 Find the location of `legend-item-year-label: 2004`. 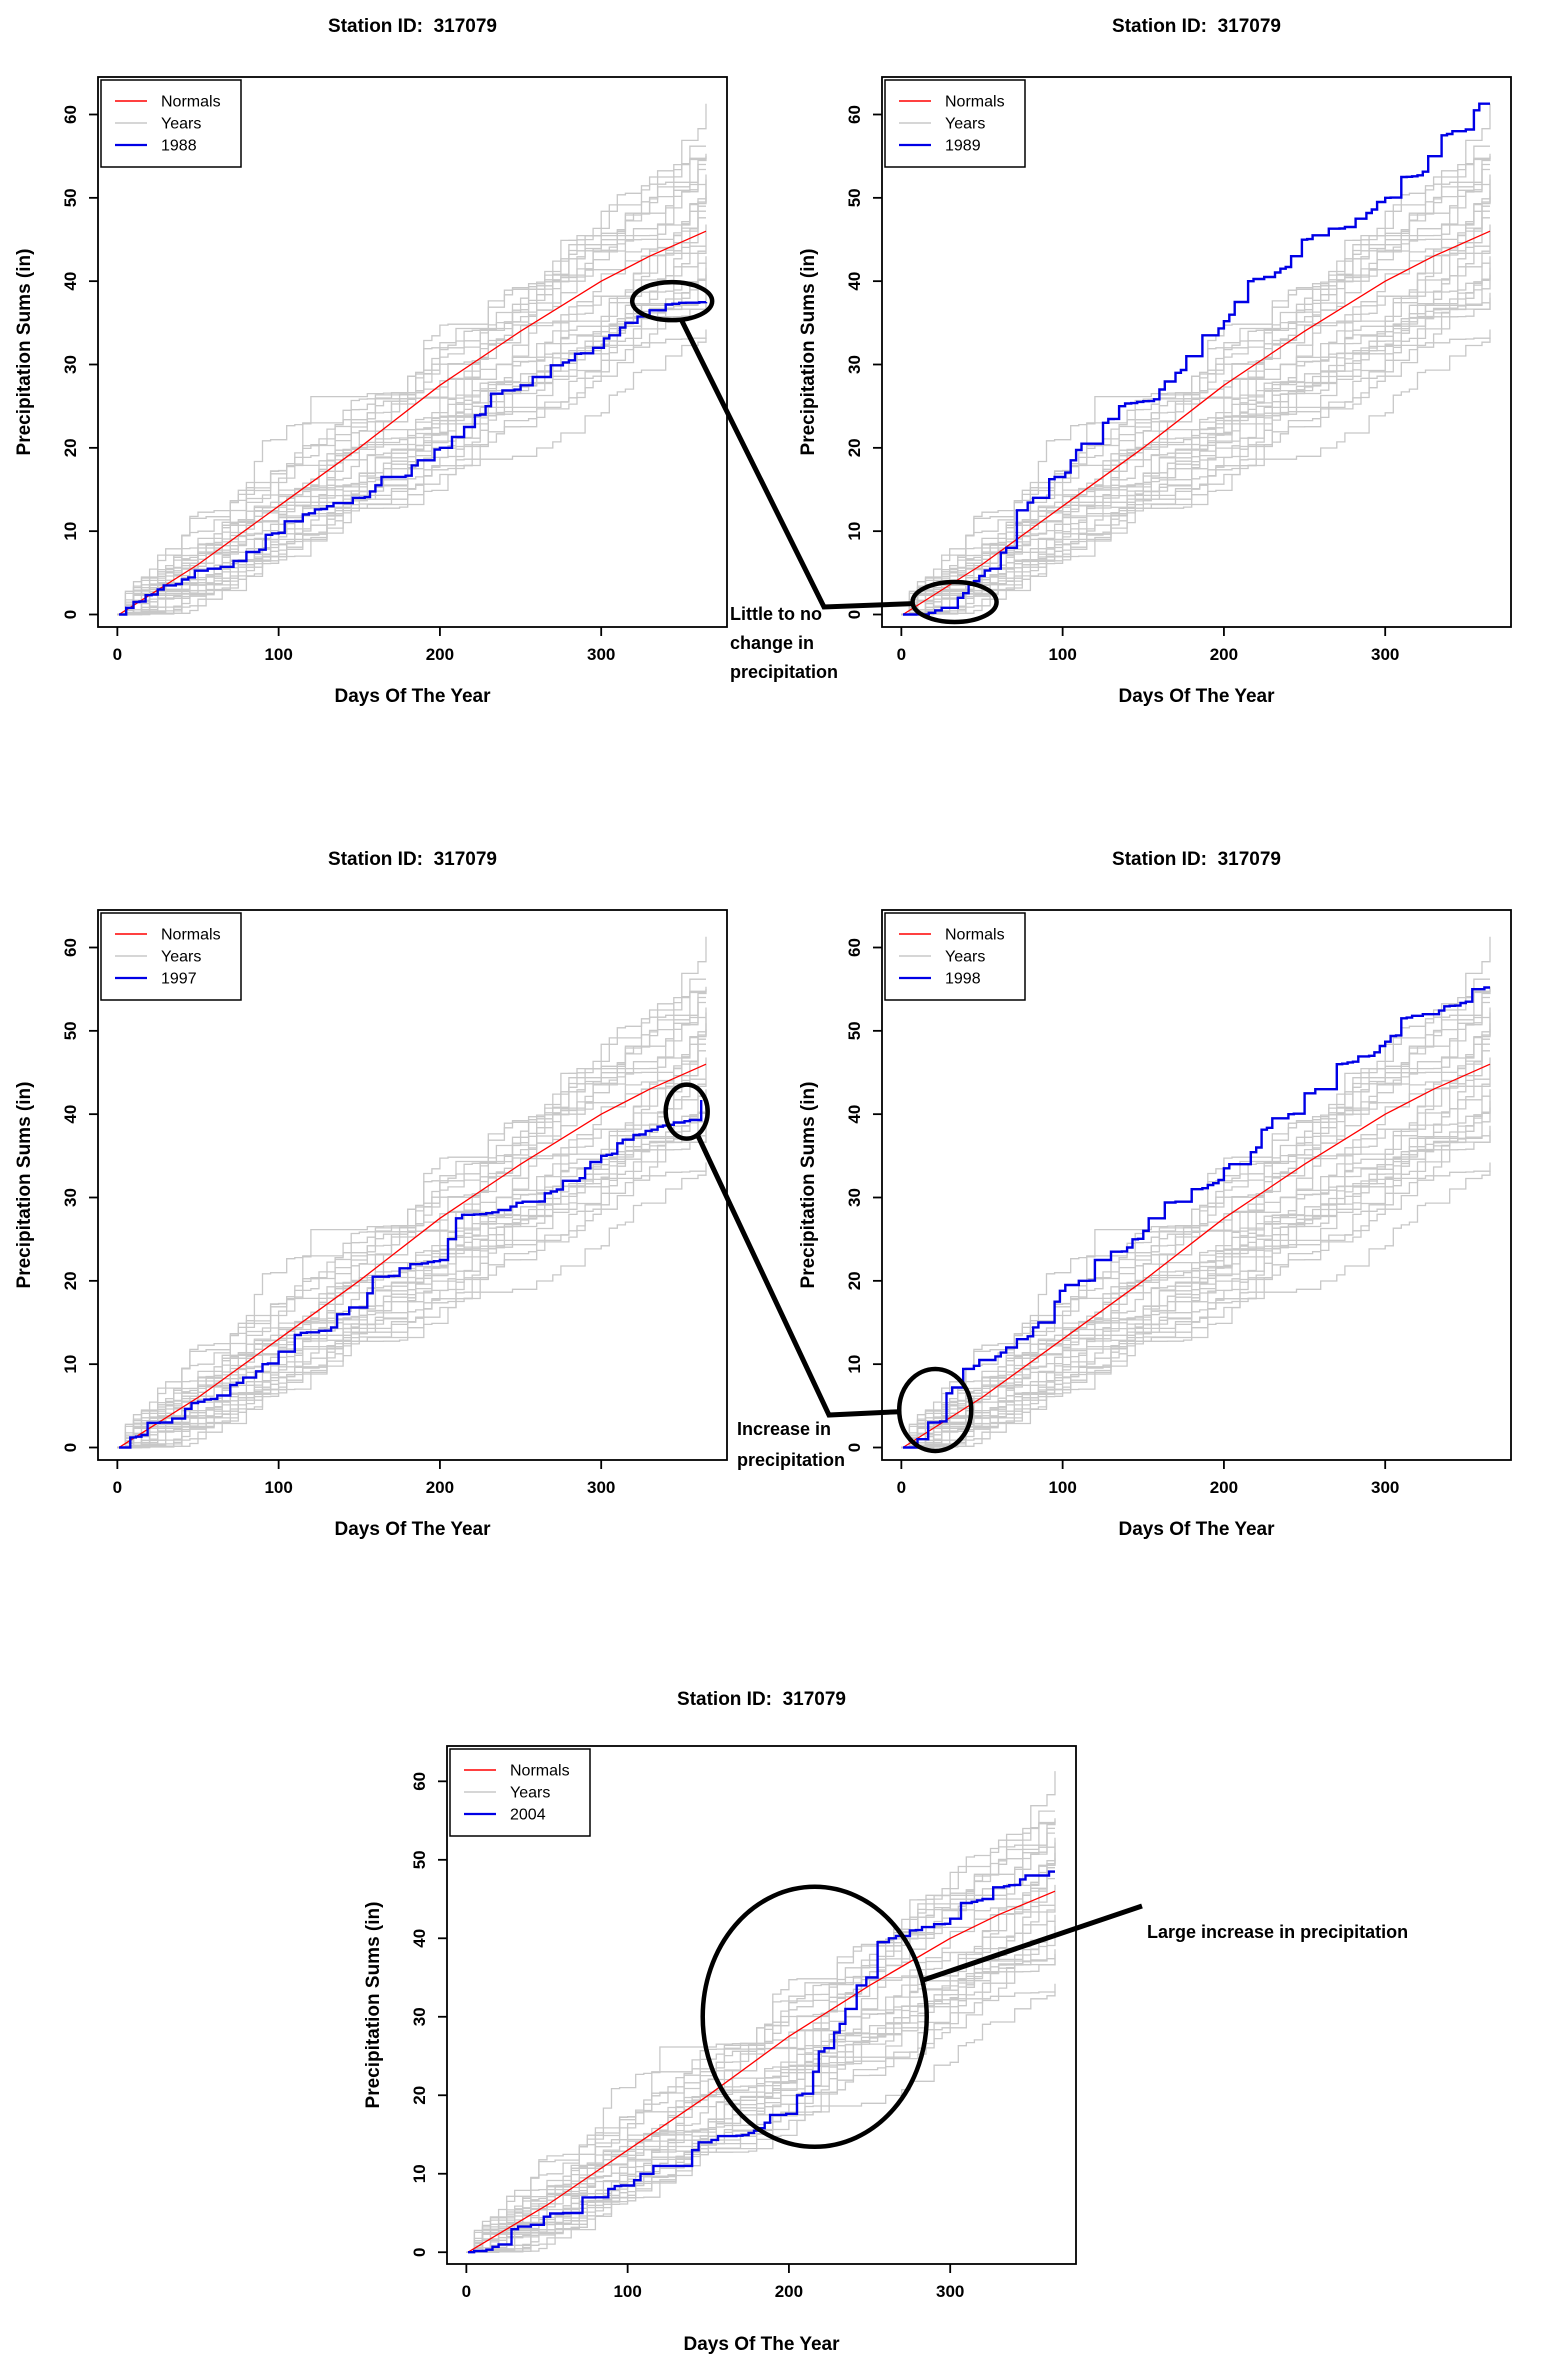

legend-item-year-label: 2004 is located at coordinates (528, 1815).